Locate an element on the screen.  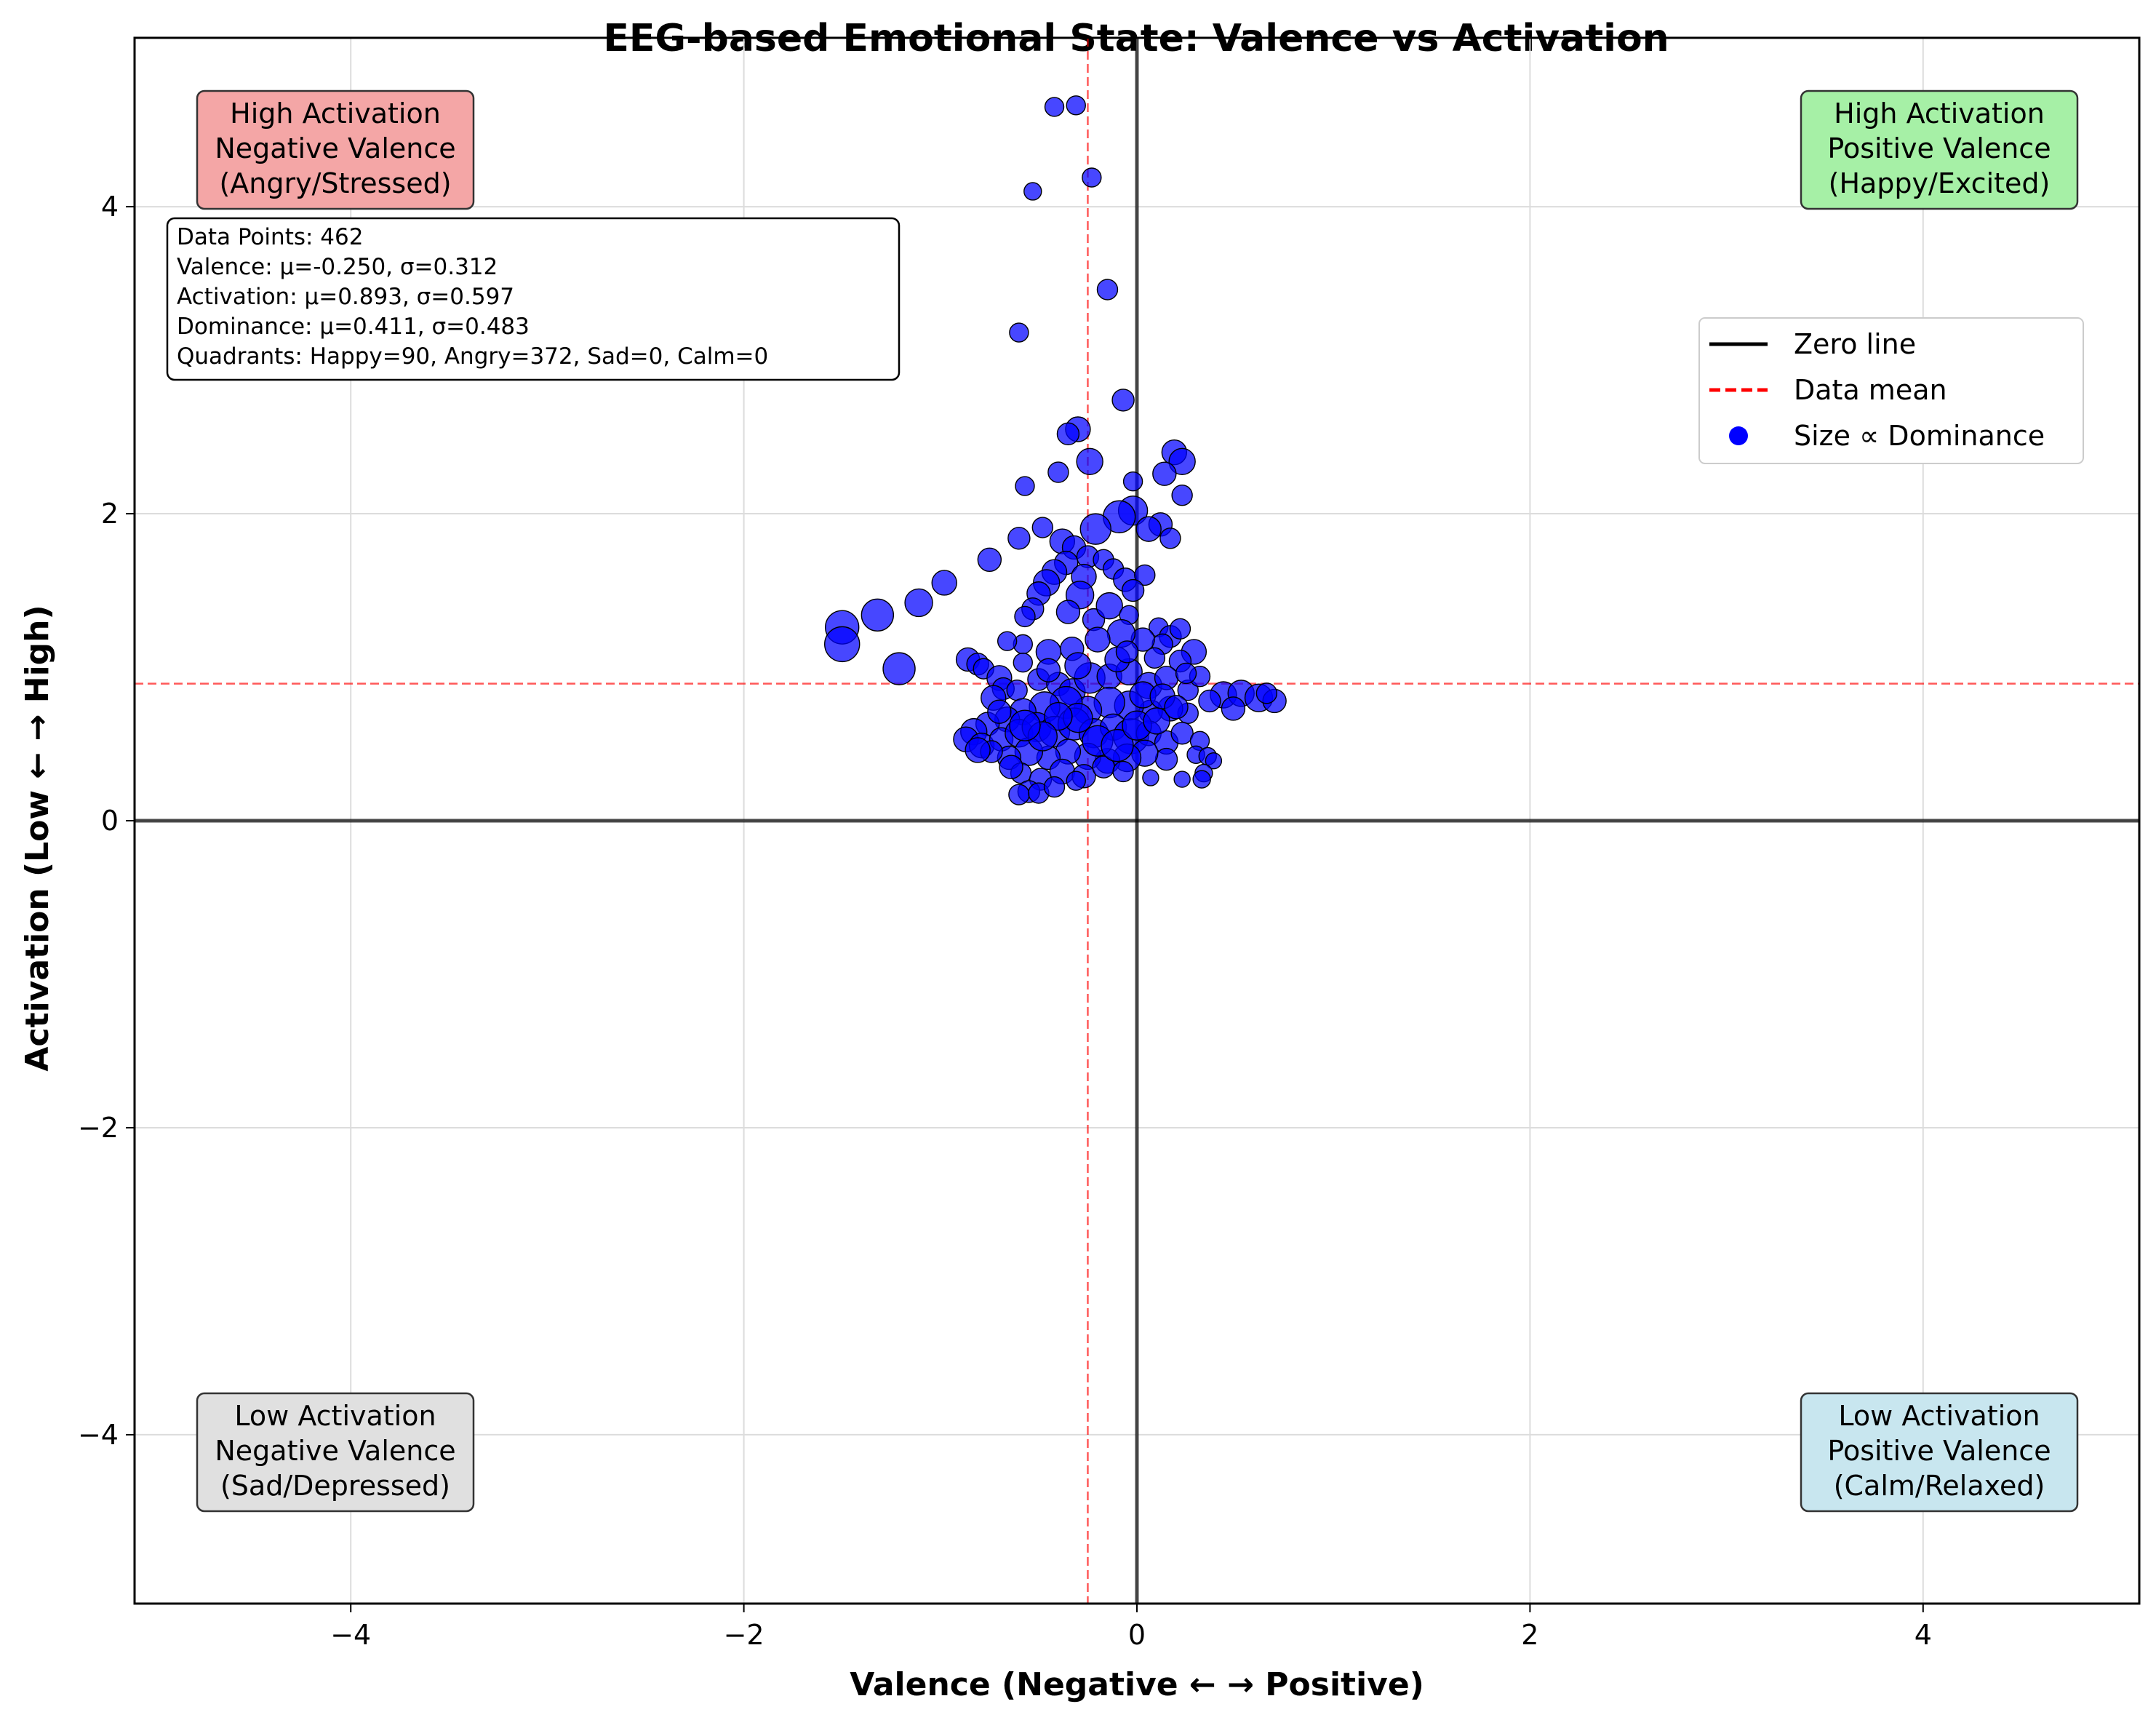
data-points is located at coordinates (1055, 450).